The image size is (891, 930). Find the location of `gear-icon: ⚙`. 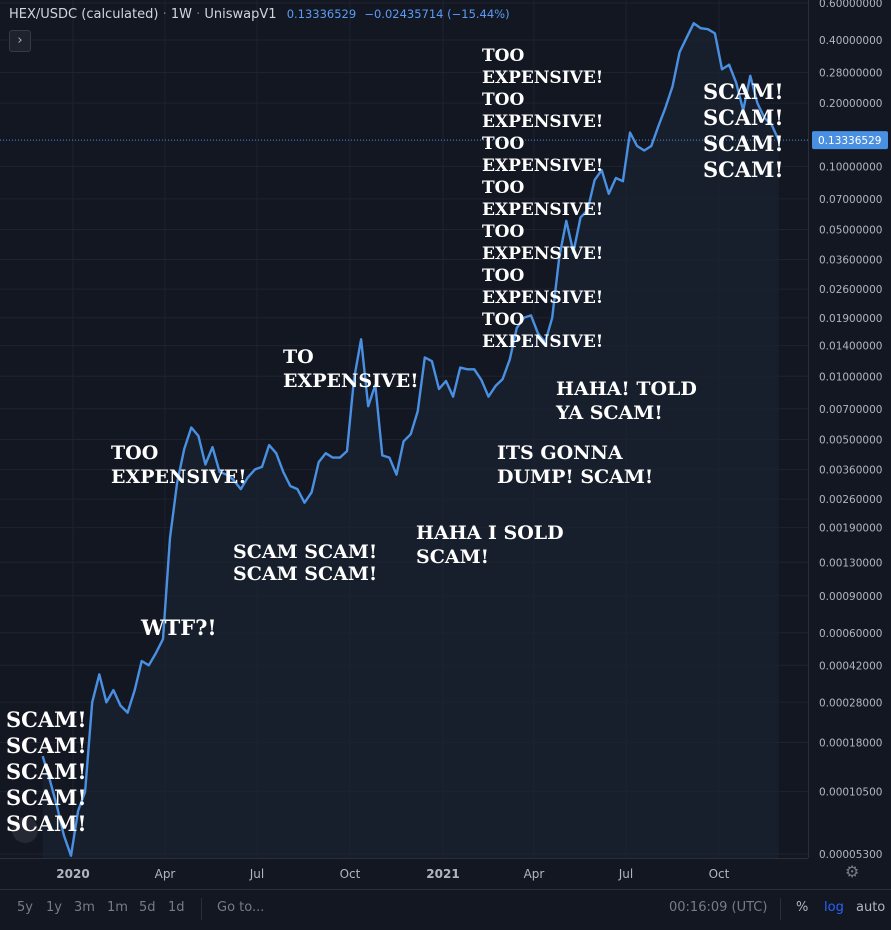

gear-icon: ⚙ is located at coordinates (852, 871).